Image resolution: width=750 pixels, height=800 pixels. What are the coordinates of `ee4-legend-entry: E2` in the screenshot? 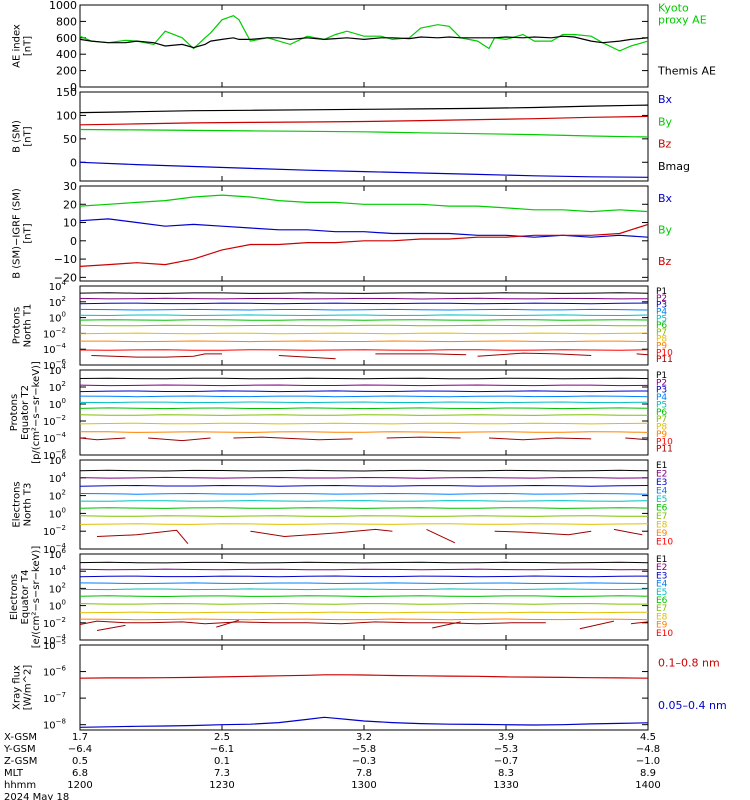 It's located at (661, 568).